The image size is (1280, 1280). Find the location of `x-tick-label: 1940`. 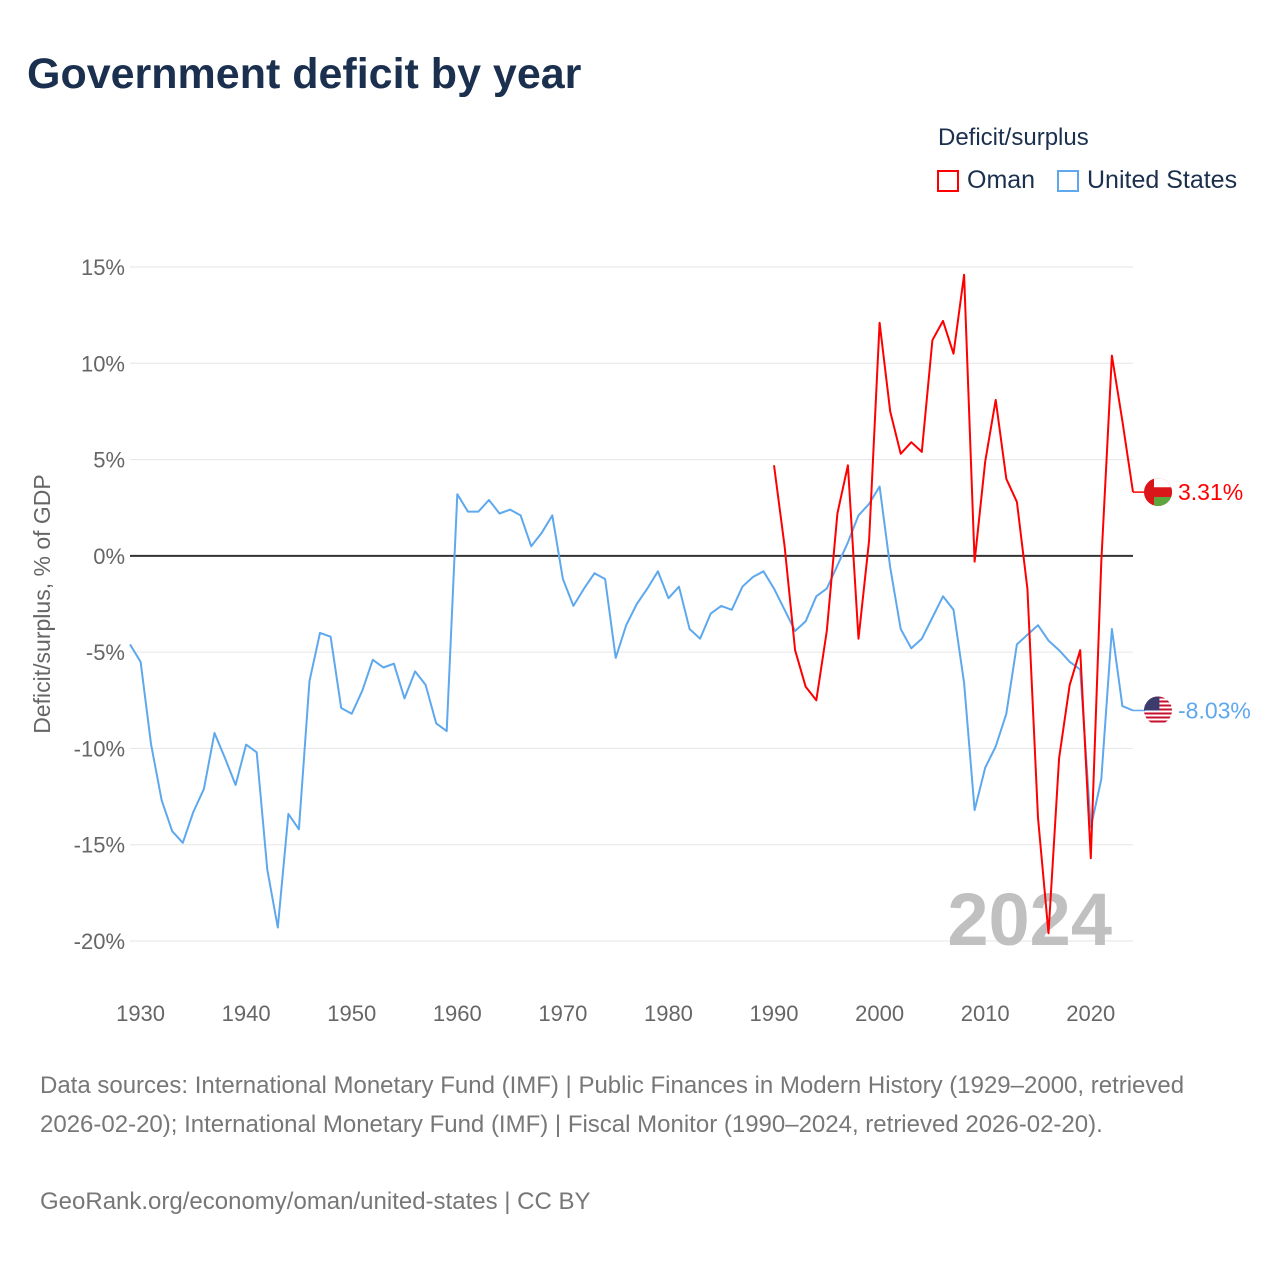

x-tick-label: 1940 is located at coordinates (246, 1013).